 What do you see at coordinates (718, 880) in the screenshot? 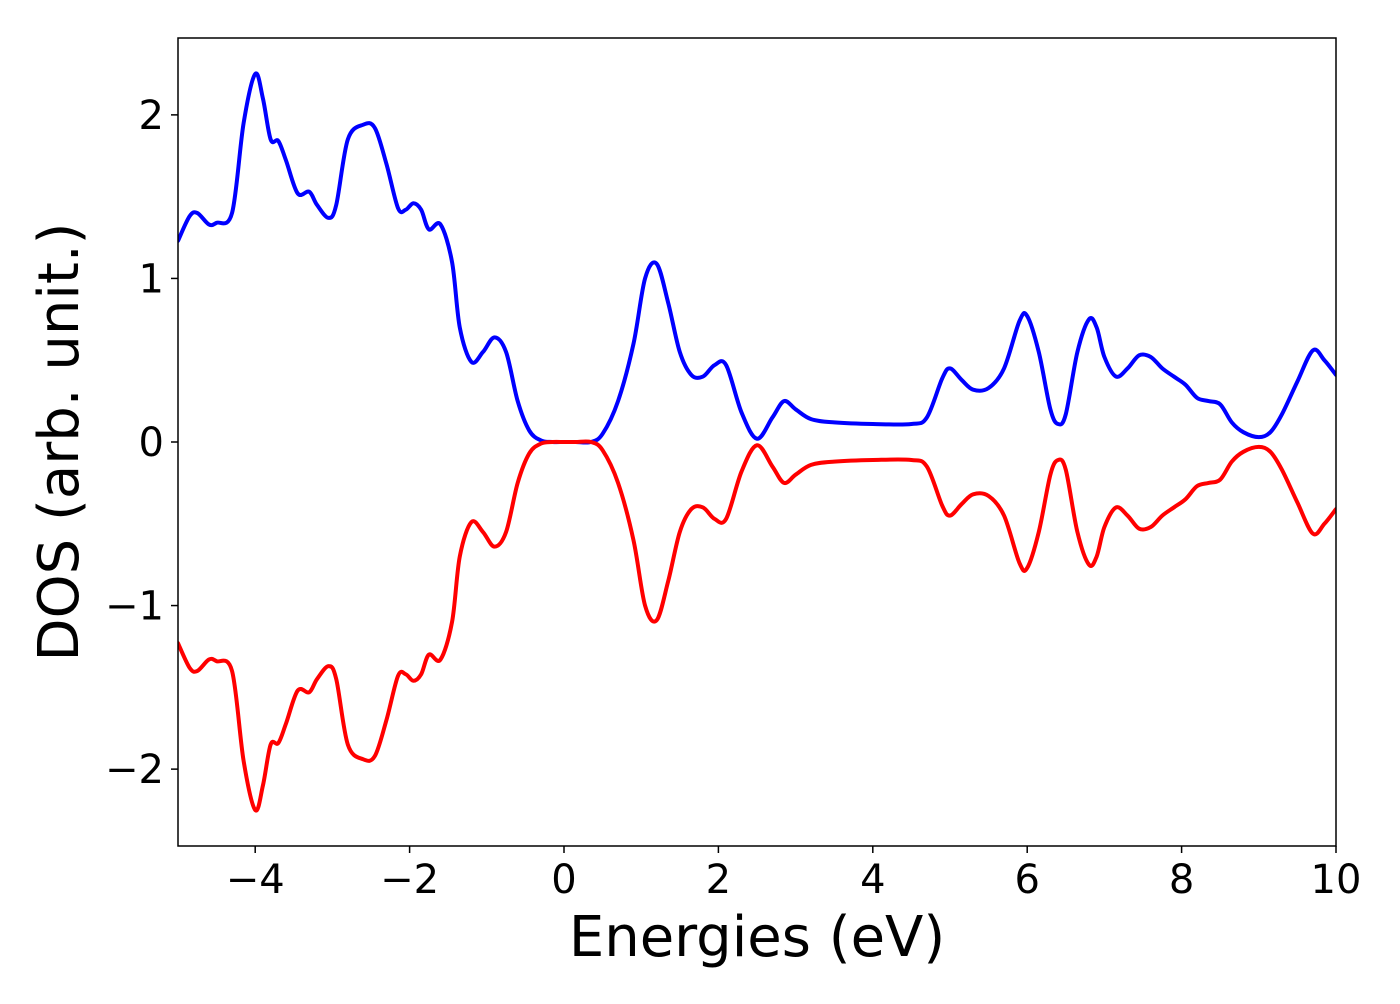
I see `x-tick-label: 2` at bounding box center [718, 880].